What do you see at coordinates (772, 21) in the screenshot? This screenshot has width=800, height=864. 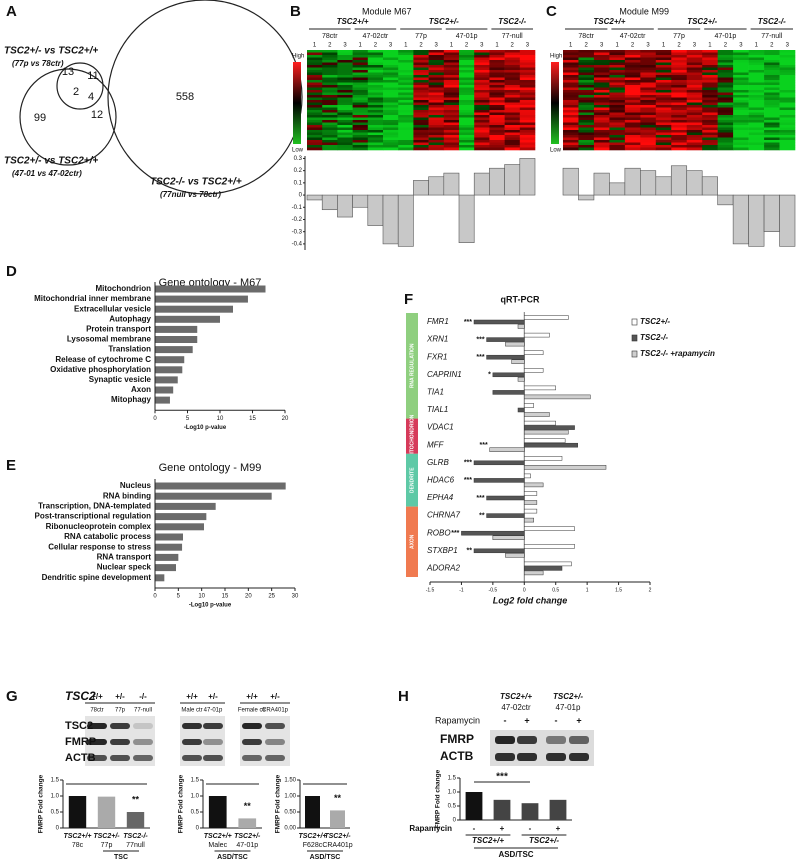 I see `group-label: TSC2-/-` at bounding box center [772, 21].